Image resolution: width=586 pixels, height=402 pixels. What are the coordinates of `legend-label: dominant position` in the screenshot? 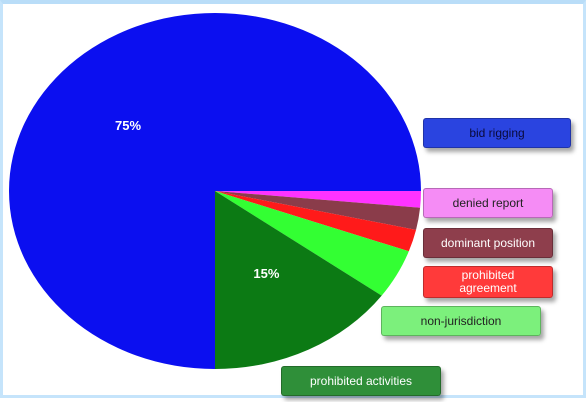 It's located at (488, 242).